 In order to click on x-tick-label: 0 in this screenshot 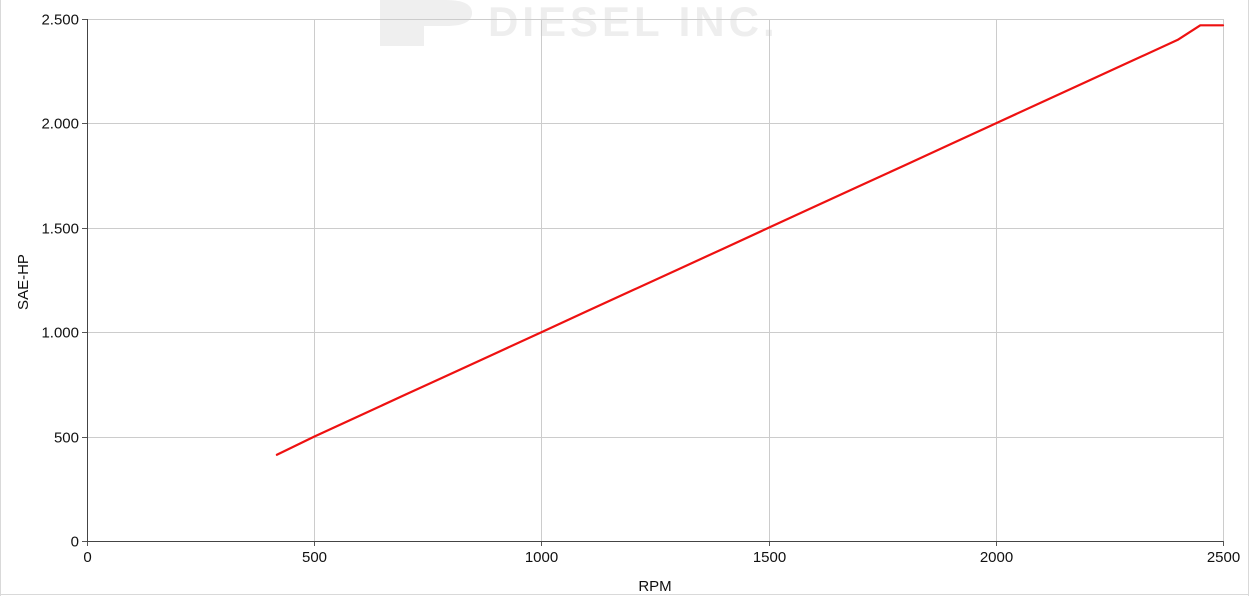, I will do `click(87, 557)`.